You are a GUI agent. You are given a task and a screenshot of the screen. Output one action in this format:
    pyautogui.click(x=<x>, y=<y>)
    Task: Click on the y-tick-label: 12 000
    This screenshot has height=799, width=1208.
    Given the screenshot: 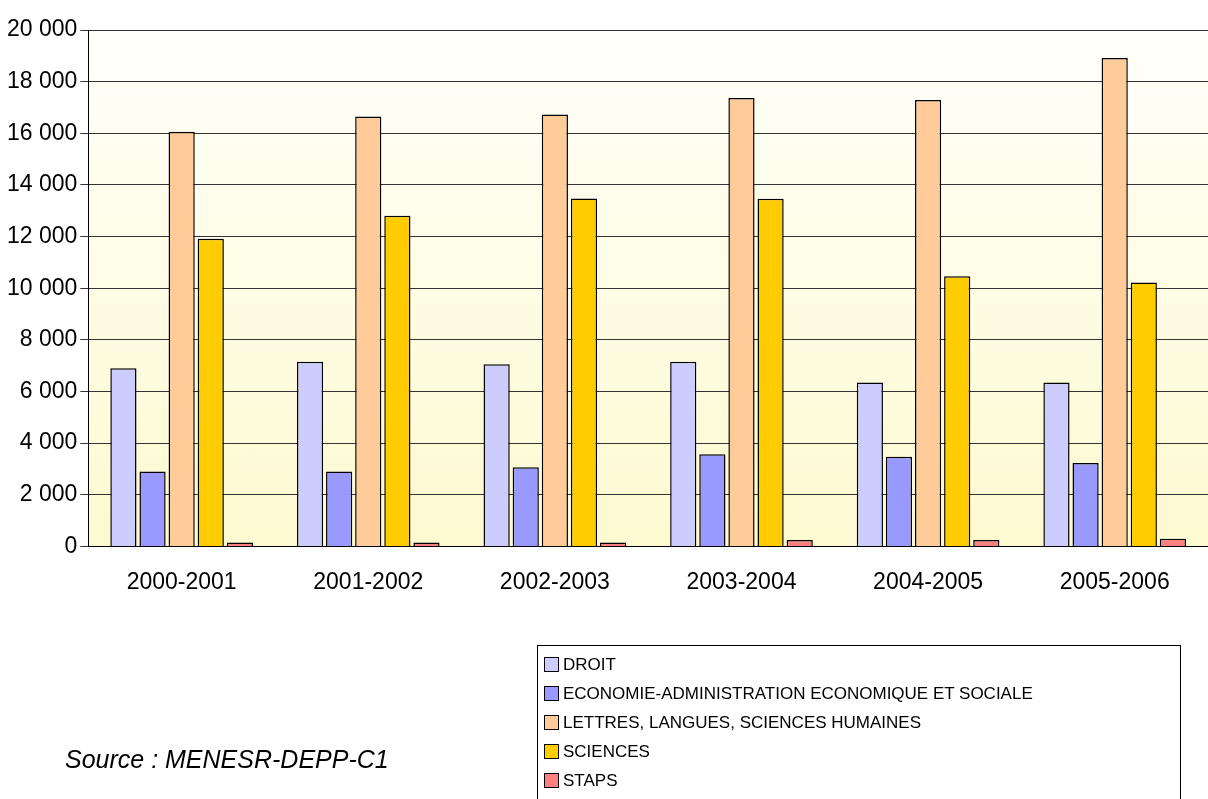 What is the action you would take?
    pyautogui.click(x=42, y=234)
    